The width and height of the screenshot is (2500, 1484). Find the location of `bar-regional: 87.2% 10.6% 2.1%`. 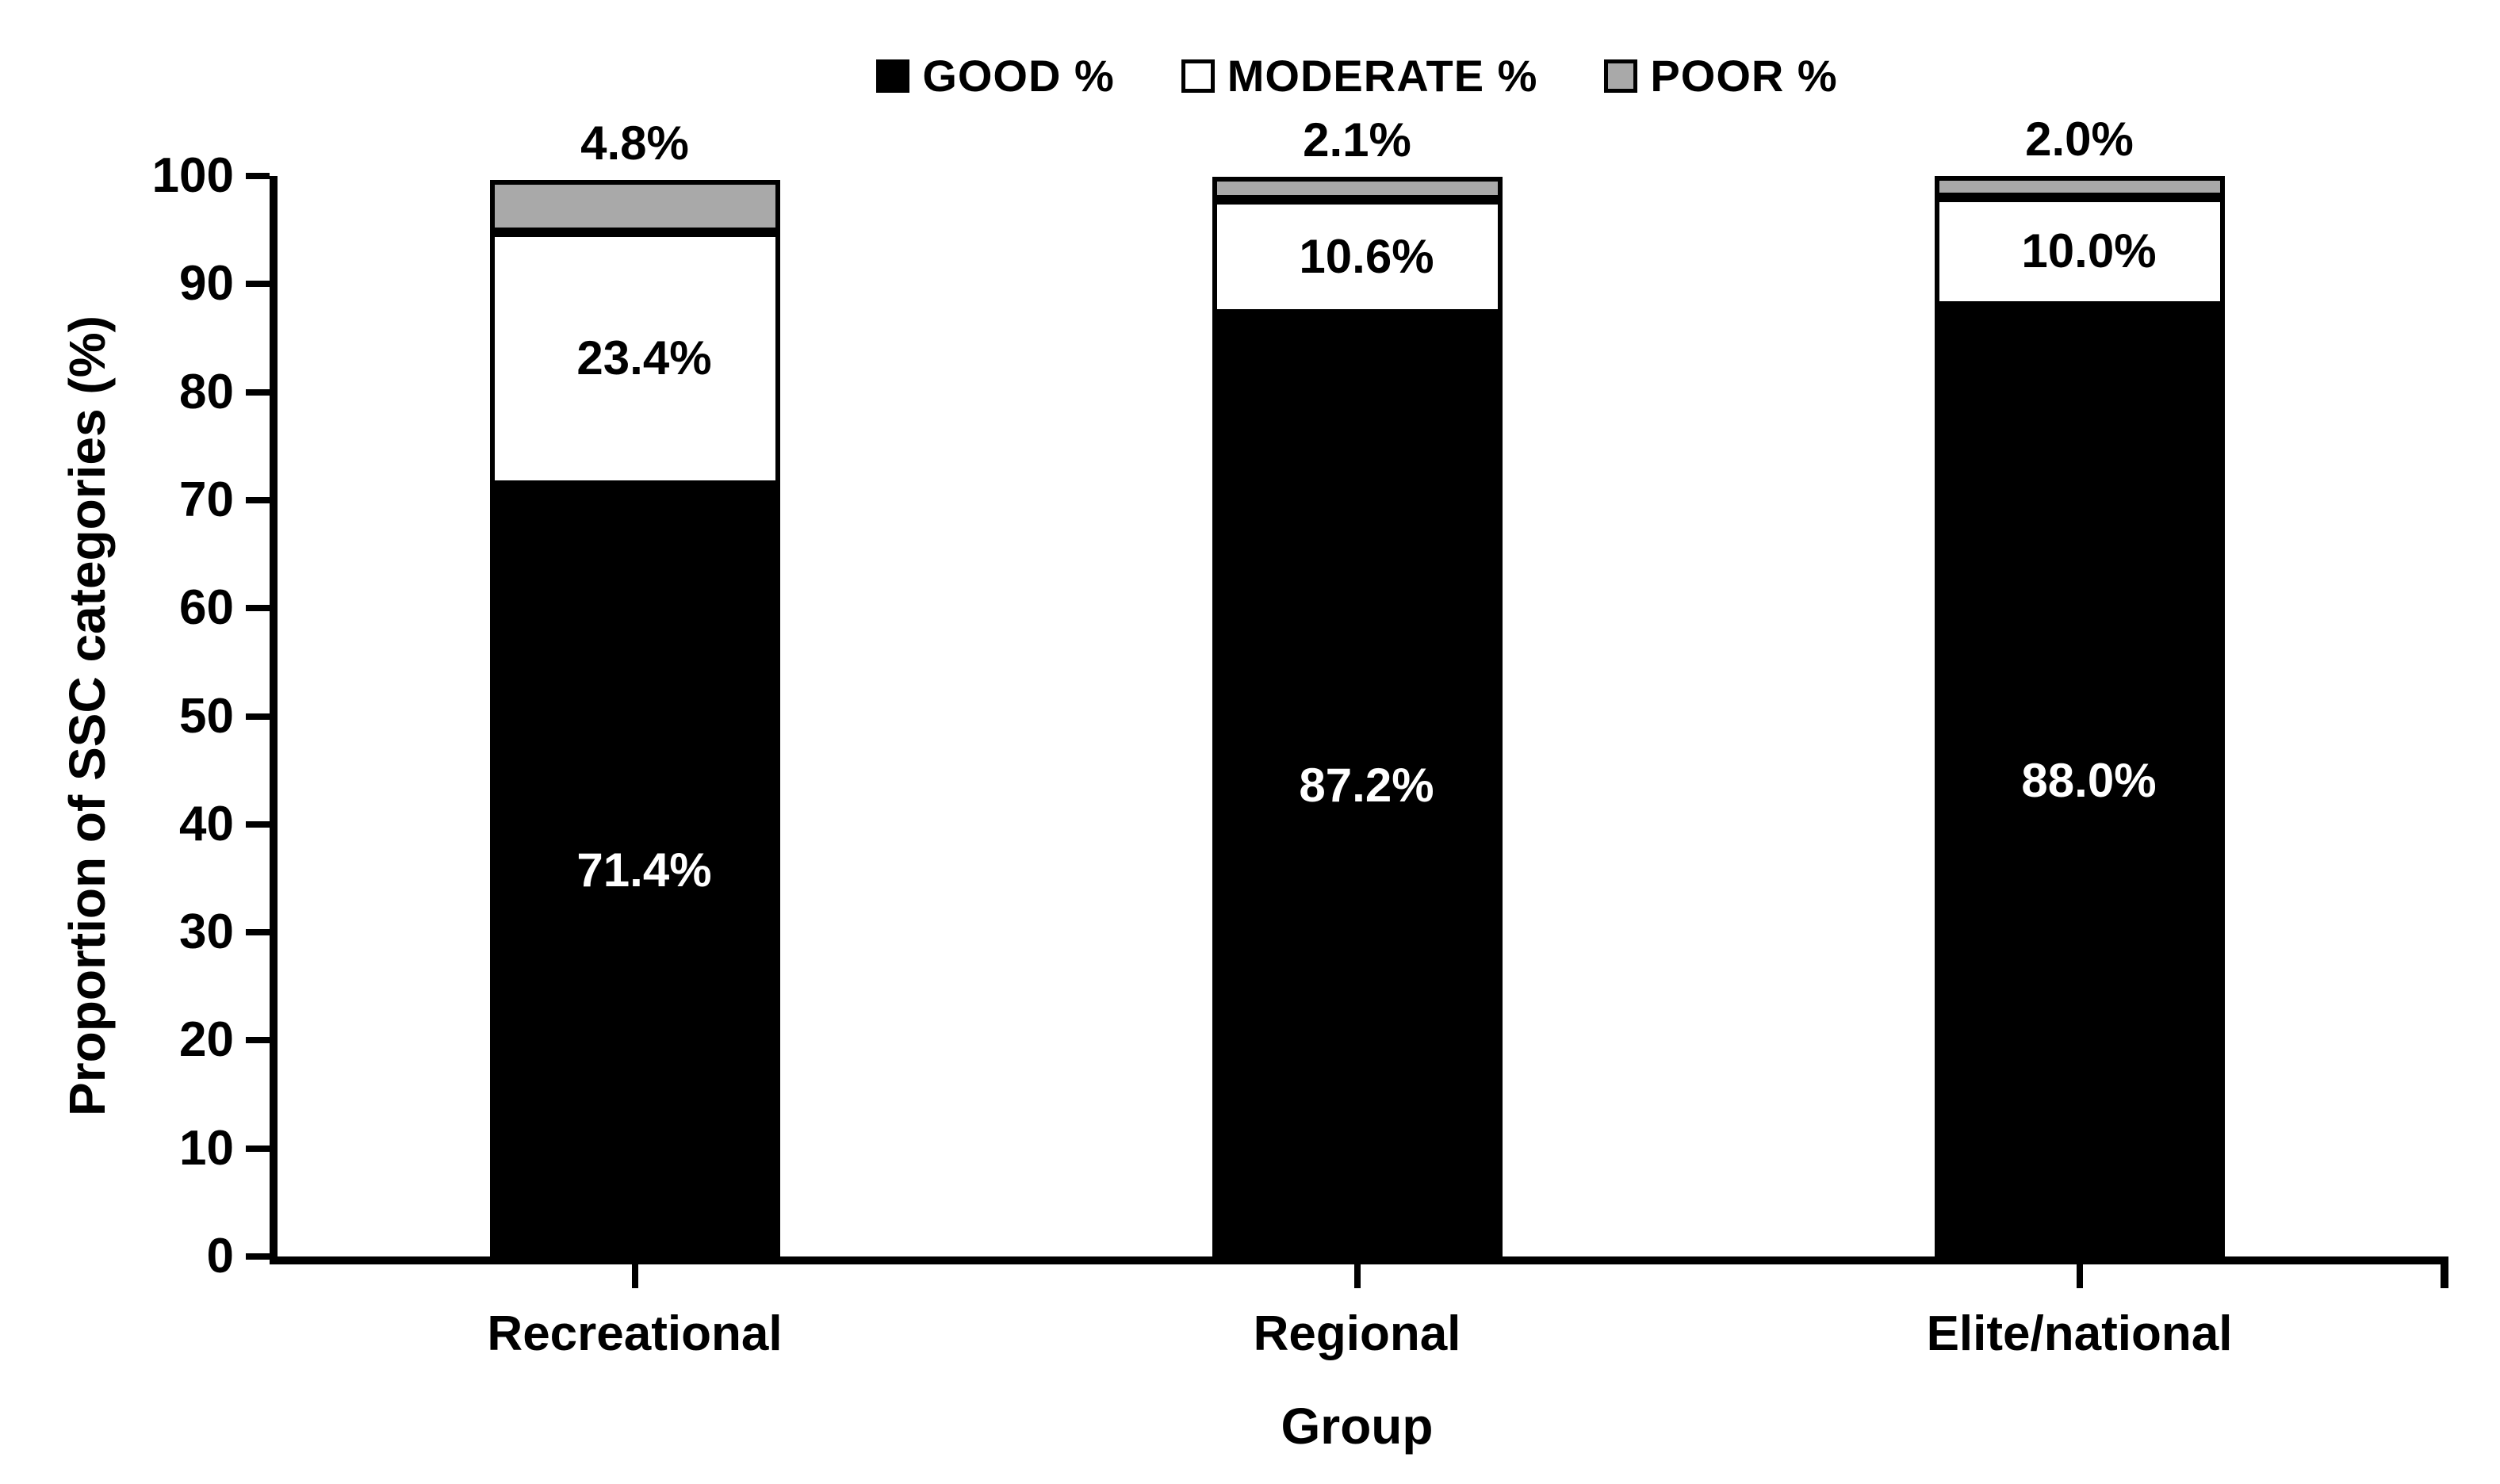

bar-regional: 87.2% 10.6% 2.1% is located at coordinates (1358, 686).